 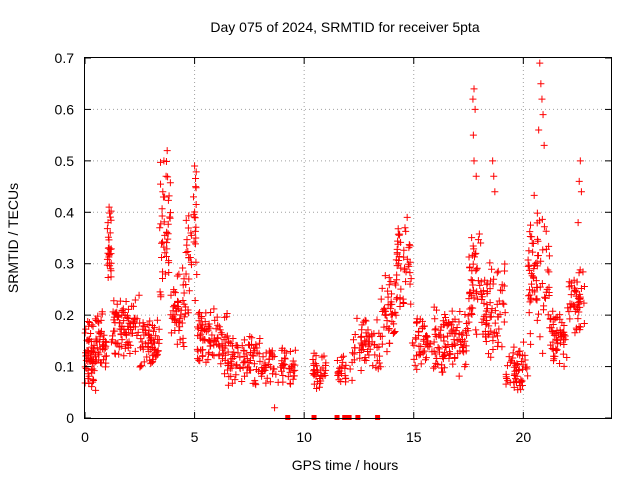 What do you see at coordinates (345, 417) in the screenshot?
I see `zero-data-point` at bounding box center [345, 417].